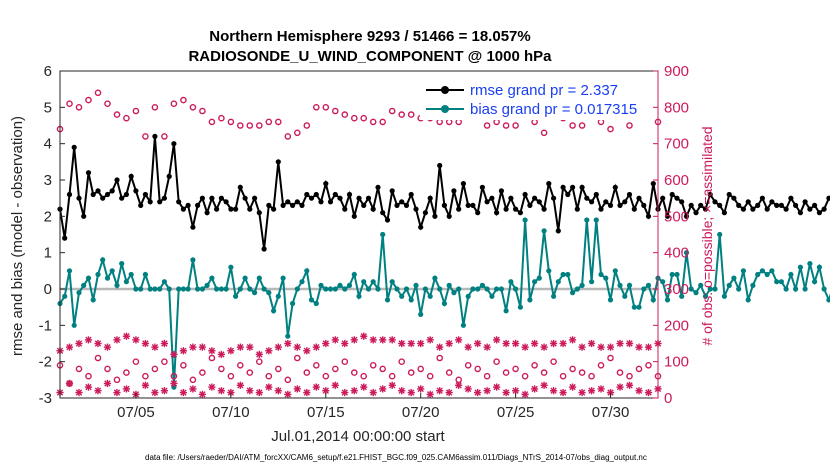  Describe the element at coordinates (48, 107) in the screenshot. I see `left-tick-label: 5` at that location.